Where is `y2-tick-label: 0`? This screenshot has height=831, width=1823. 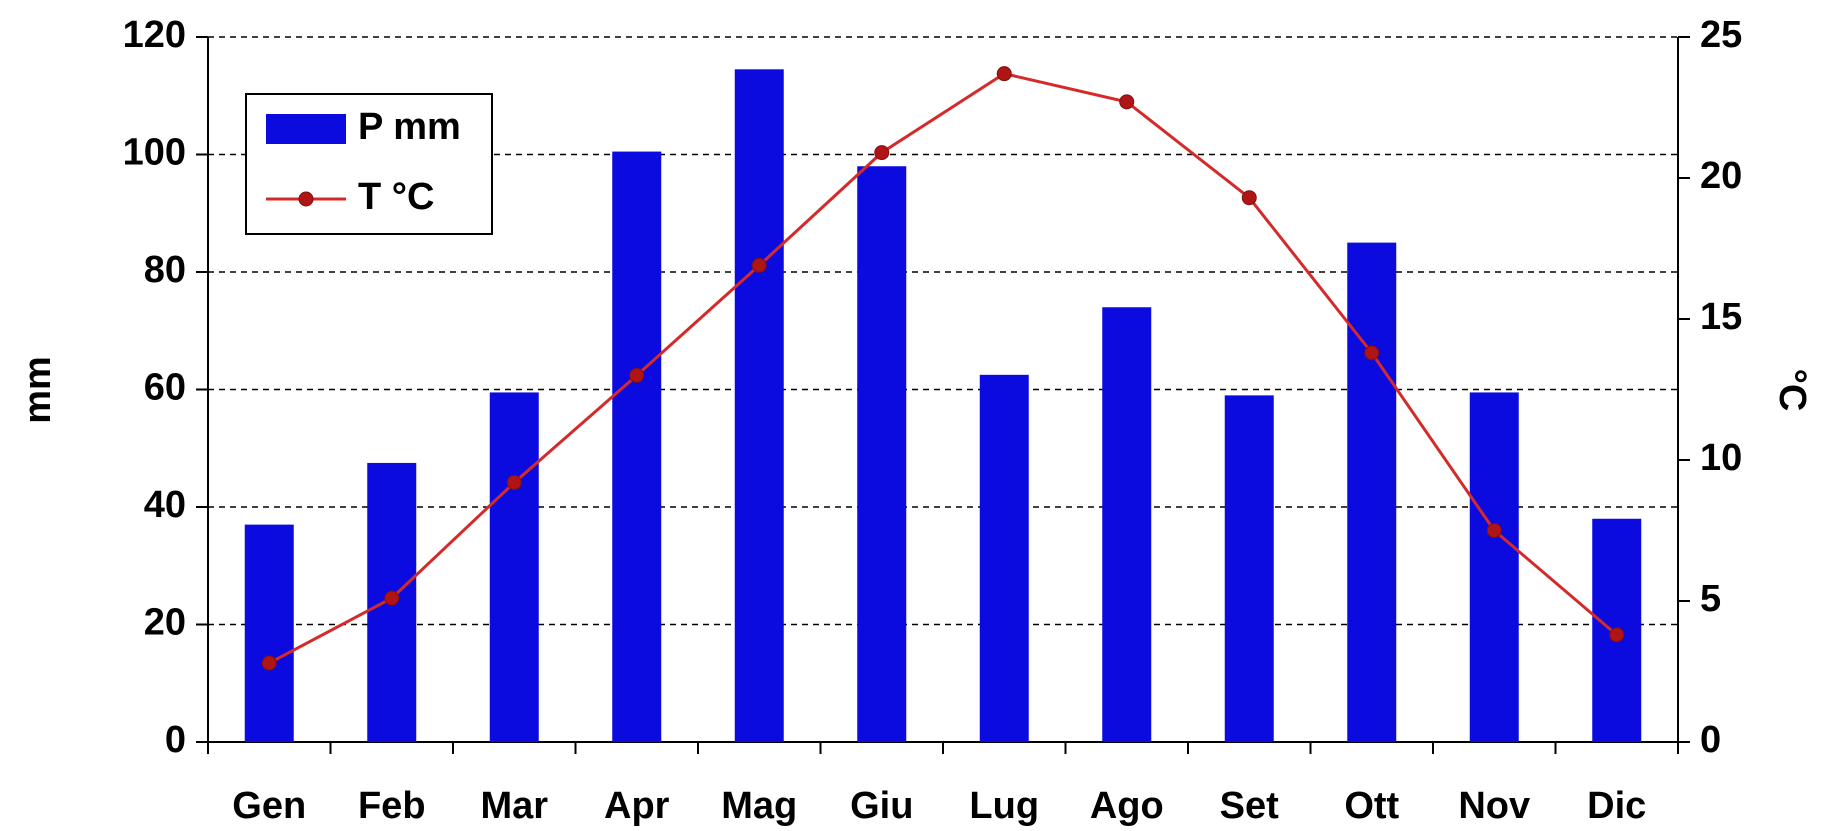 y2-tick-label: 0 is located at coordinates (1710, 740).